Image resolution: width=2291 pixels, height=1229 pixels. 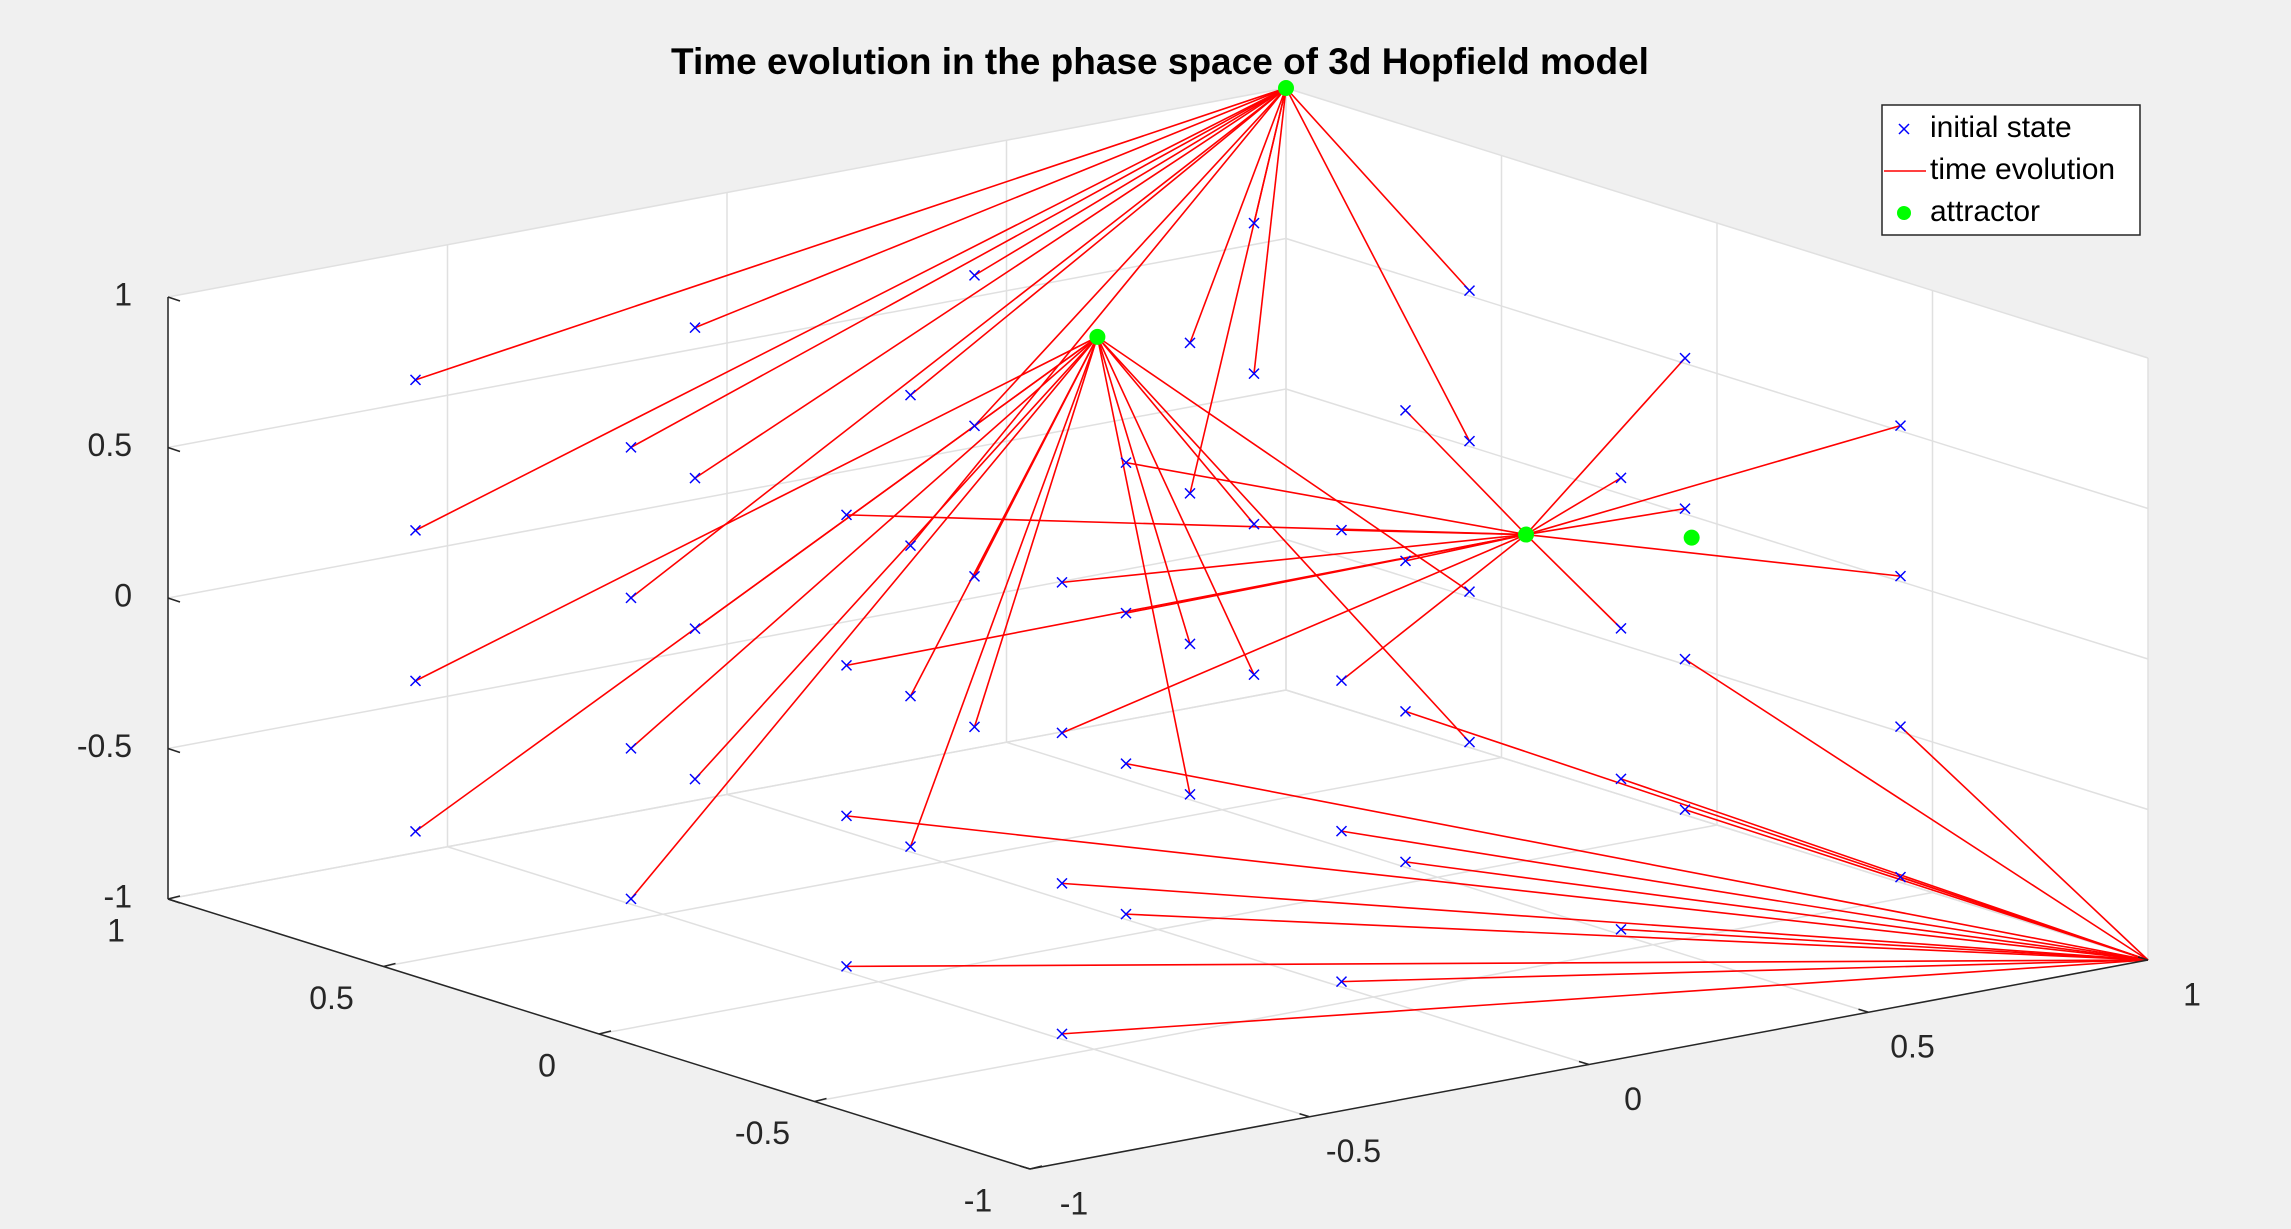 What do you see at coordinates (1912, 1047) in the screenshot?
I see `x-tick-label: 0.5` at bounding box center [1912, 1047].